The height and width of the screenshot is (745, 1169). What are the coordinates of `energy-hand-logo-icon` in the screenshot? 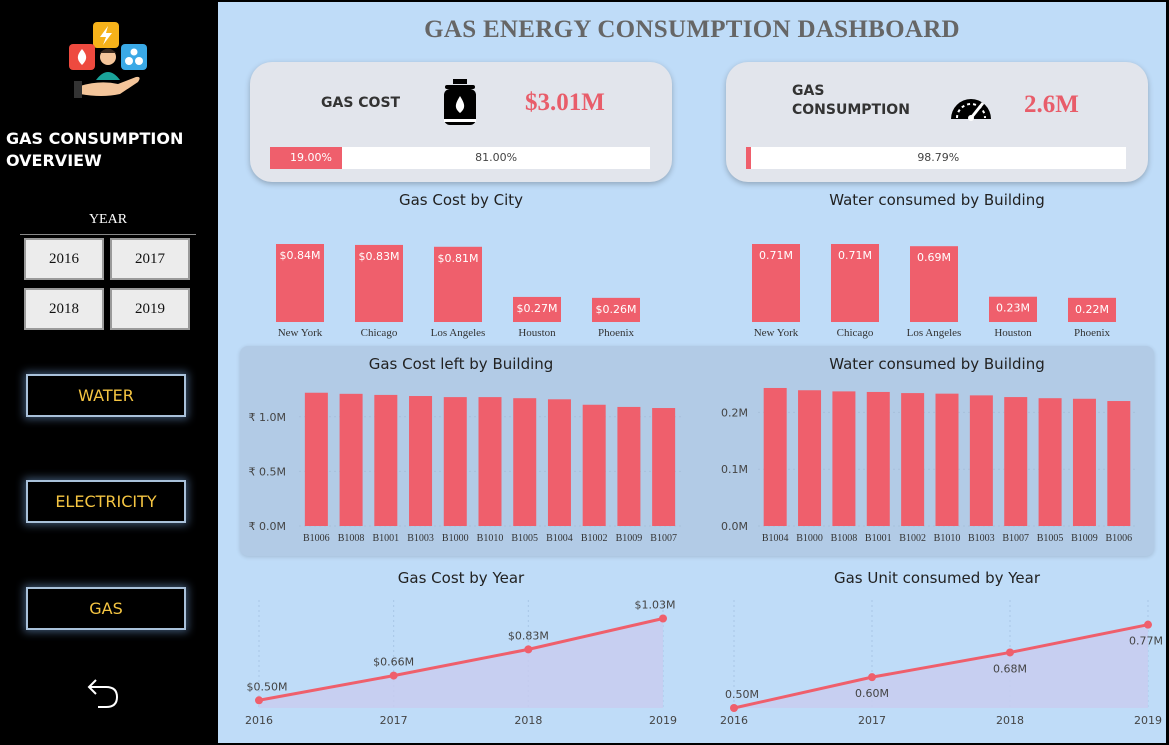 It's located at (108, 60).